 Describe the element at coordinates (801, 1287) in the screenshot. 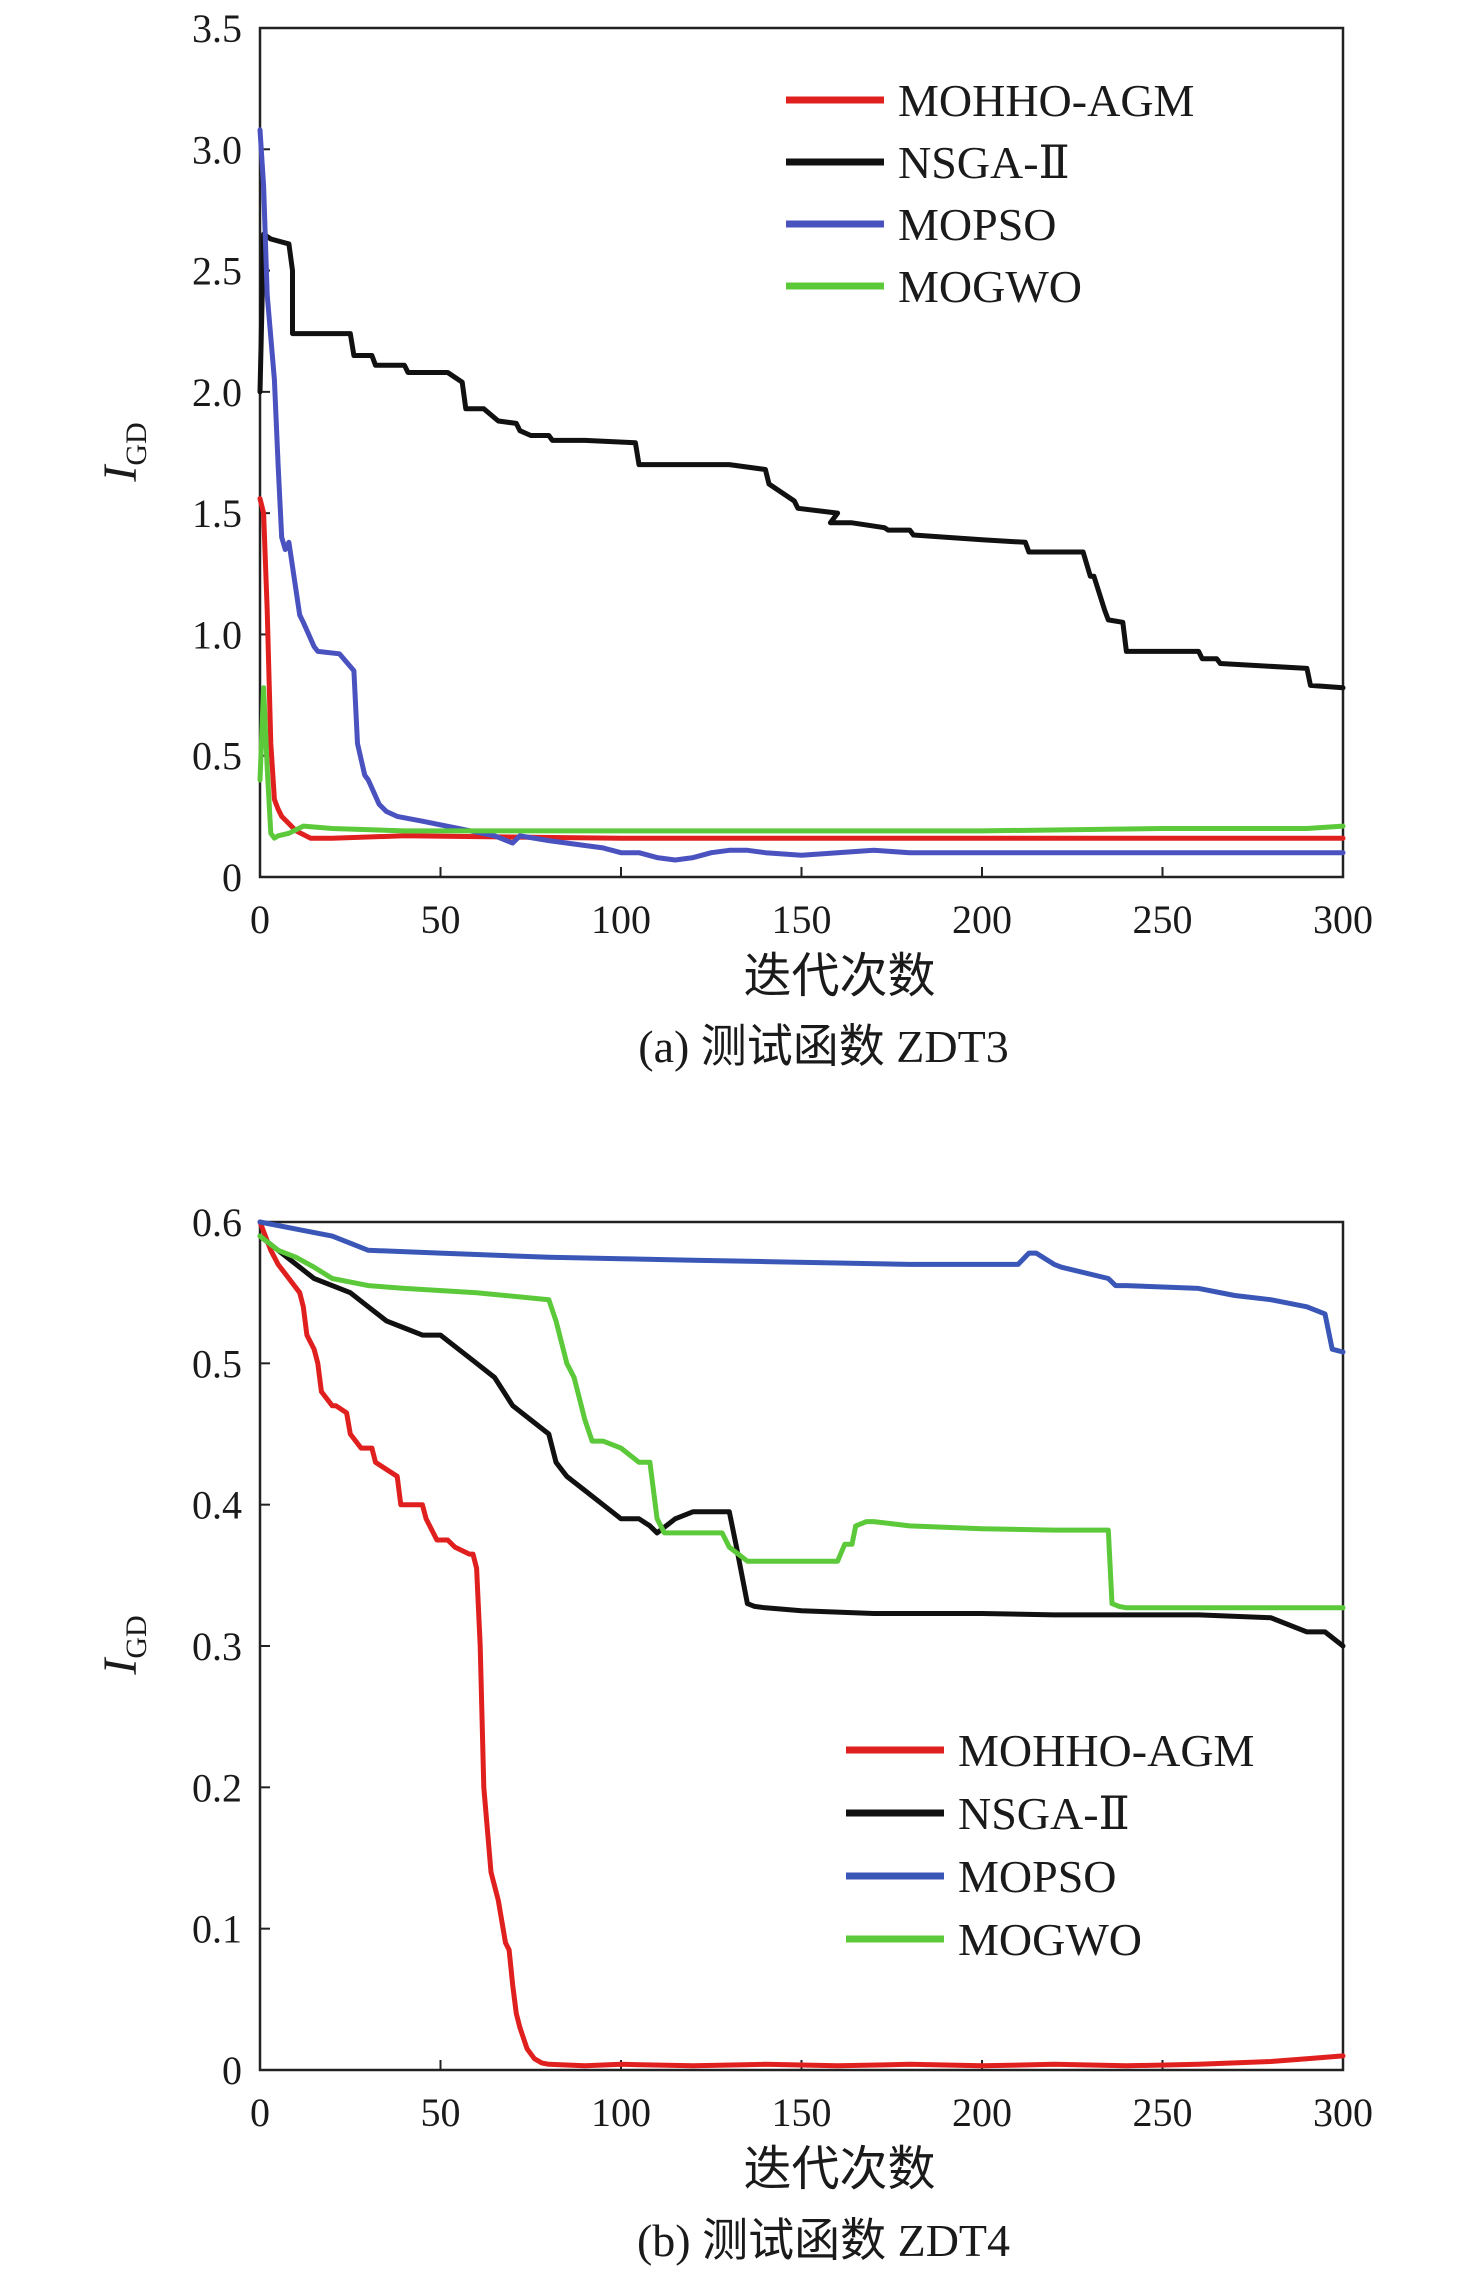

I see `series-line-mopso` at that location.